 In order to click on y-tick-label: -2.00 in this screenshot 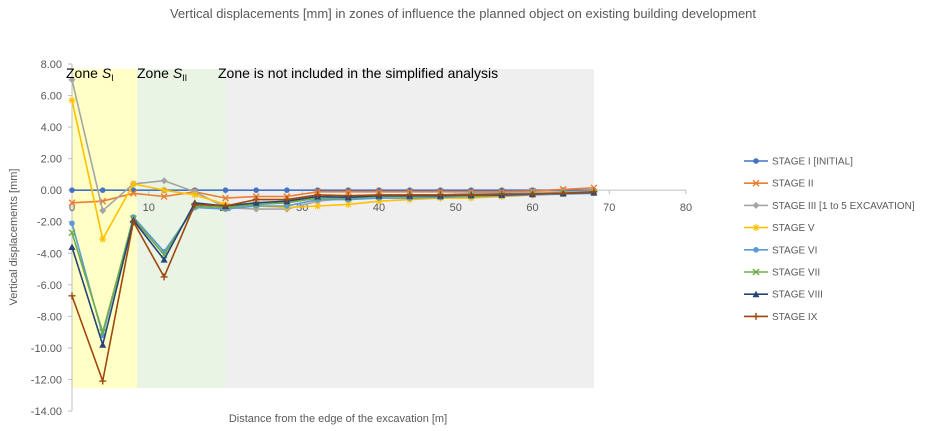, I will do `click(49, 223)`.